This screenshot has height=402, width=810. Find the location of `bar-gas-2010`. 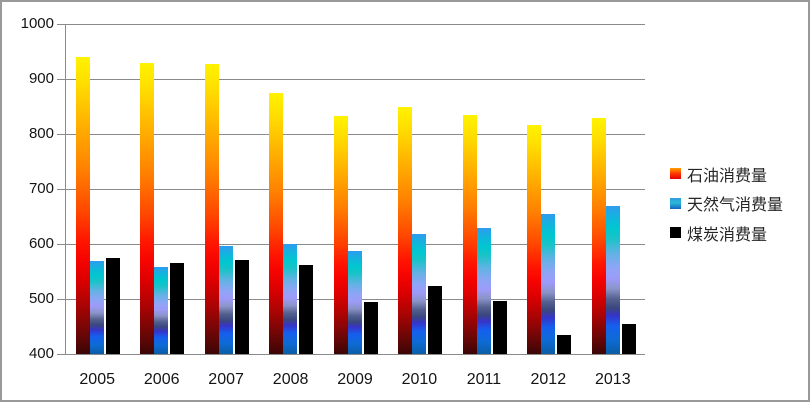

bar-gas-2010 is located at coordinates (419, 293).